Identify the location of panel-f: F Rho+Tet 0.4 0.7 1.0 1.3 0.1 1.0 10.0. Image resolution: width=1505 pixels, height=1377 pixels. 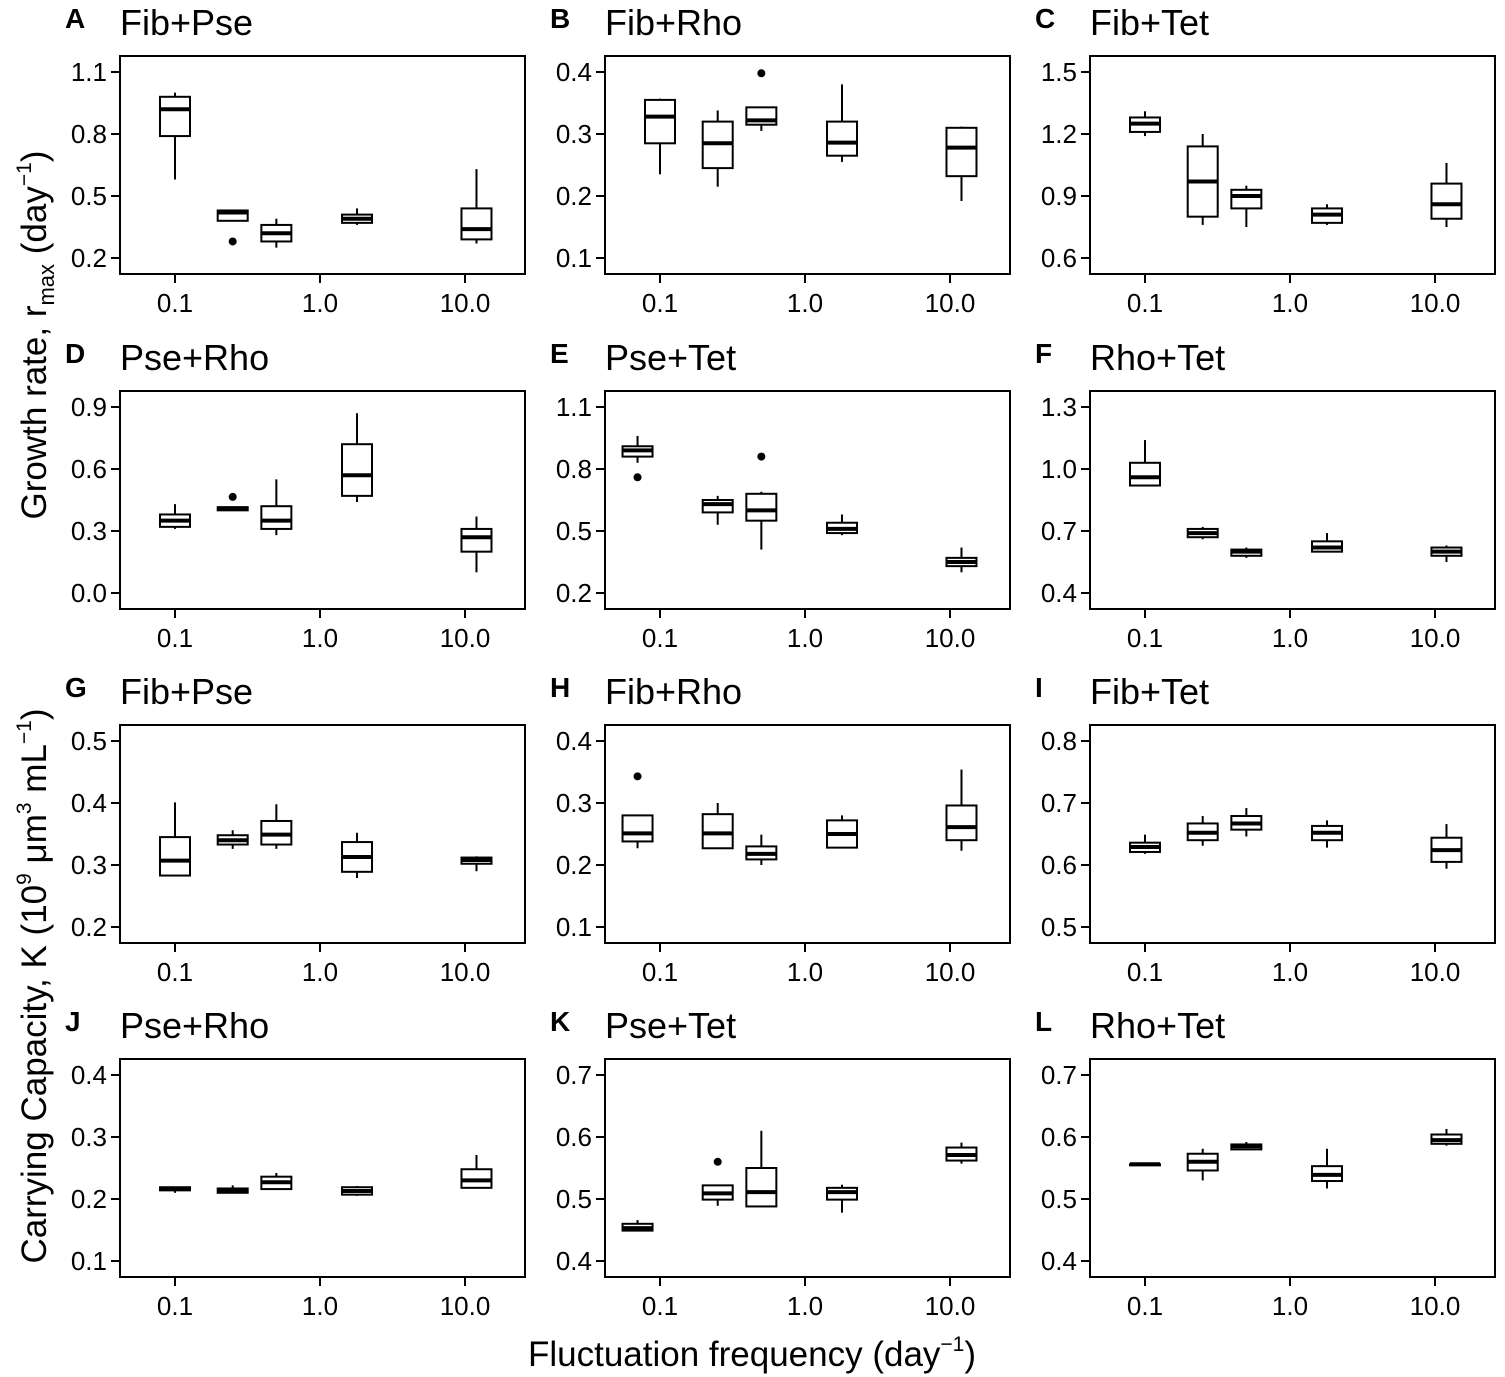
(1265, 495).